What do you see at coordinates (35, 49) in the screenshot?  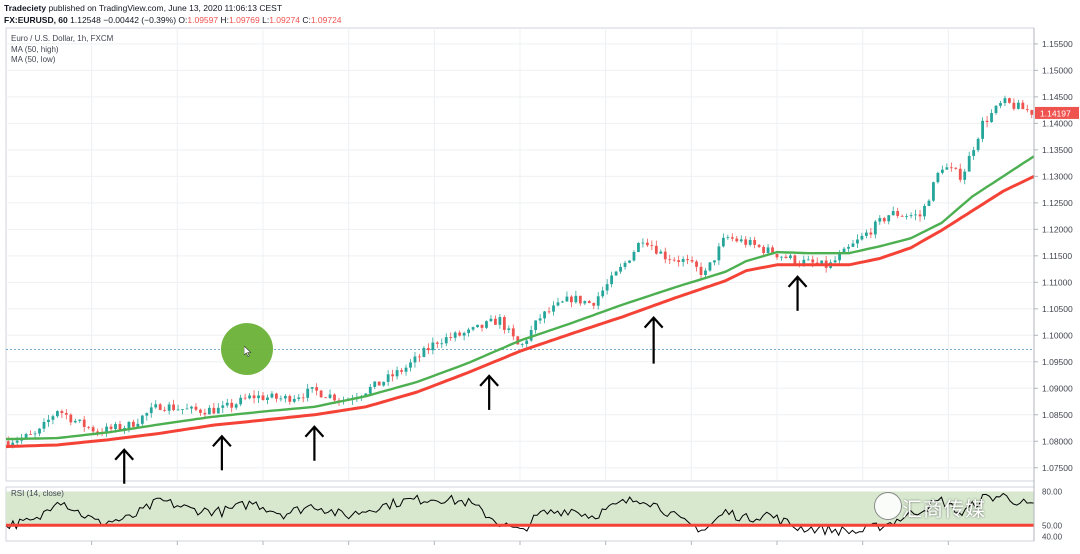 I see `legend-ma-high: MA (50, high)` at bounding box center [35, 49].